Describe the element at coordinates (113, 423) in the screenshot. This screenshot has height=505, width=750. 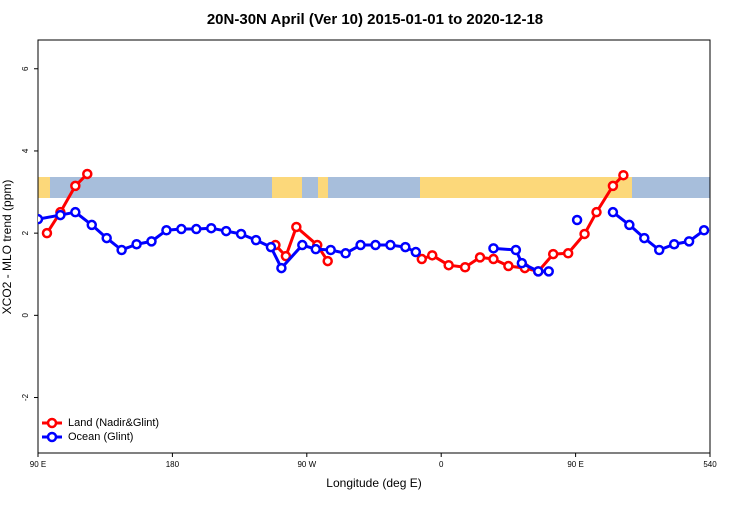
I see `legend-label: Land (Nadir&Glint)` at that location.